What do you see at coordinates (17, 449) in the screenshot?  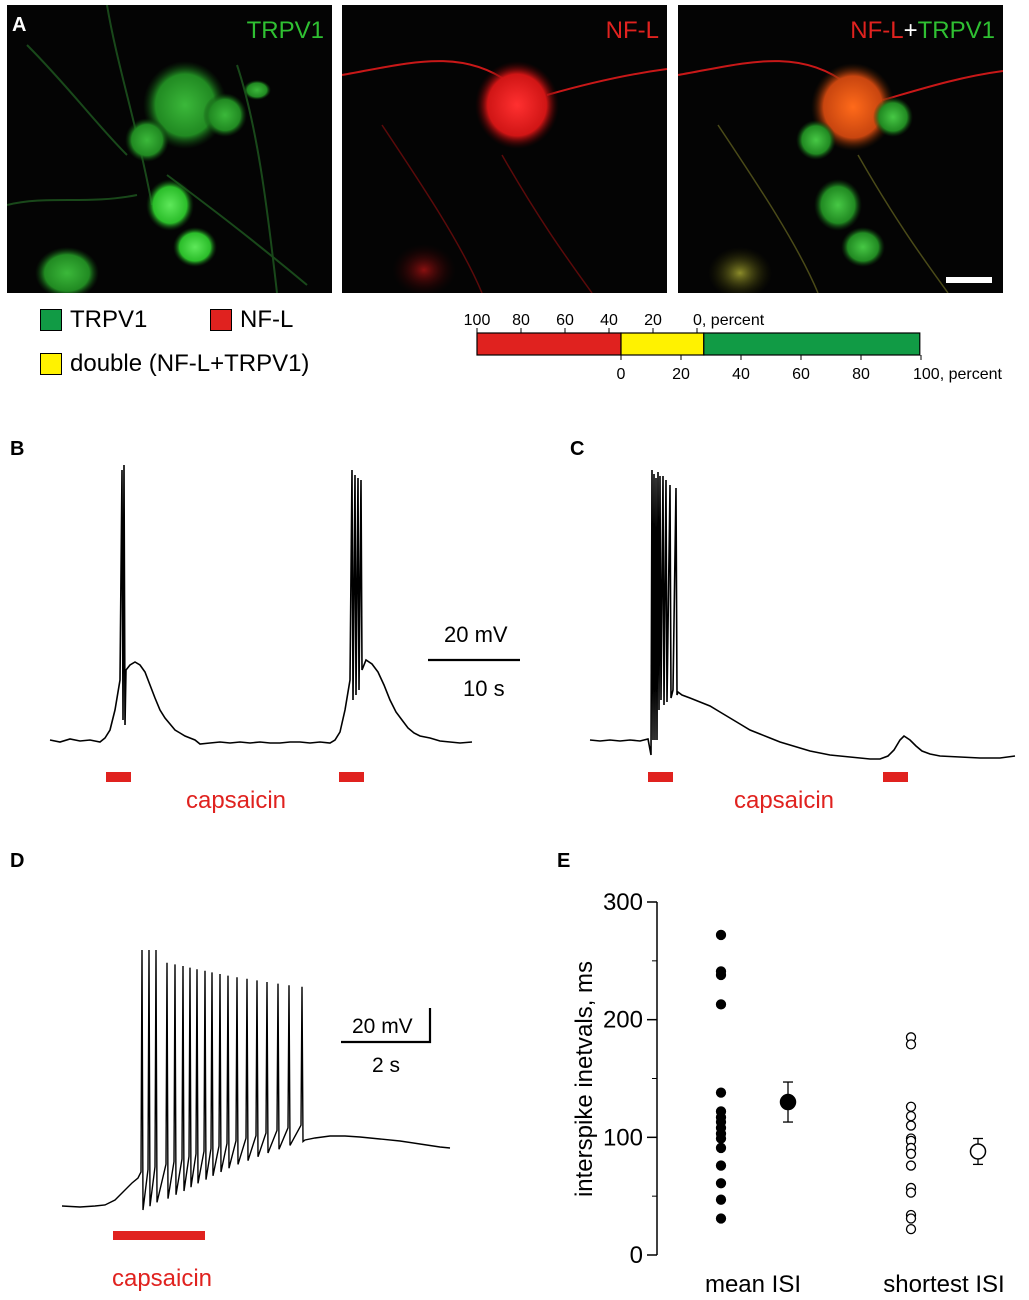 I see `panel-label-b: B` at bounding box center [17, 449].